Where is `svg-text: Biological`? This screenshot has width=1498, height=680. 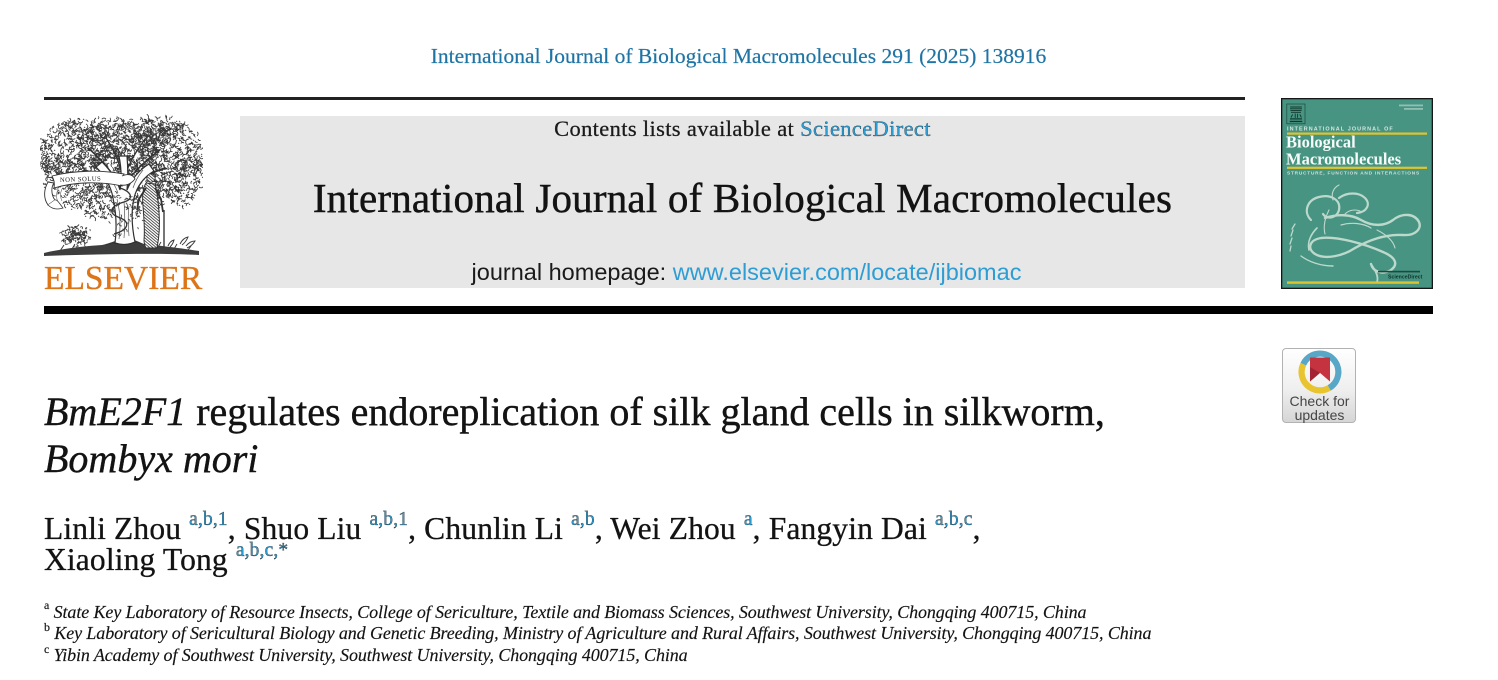 svg-text: Biological is located at coordinates (1321, 142).